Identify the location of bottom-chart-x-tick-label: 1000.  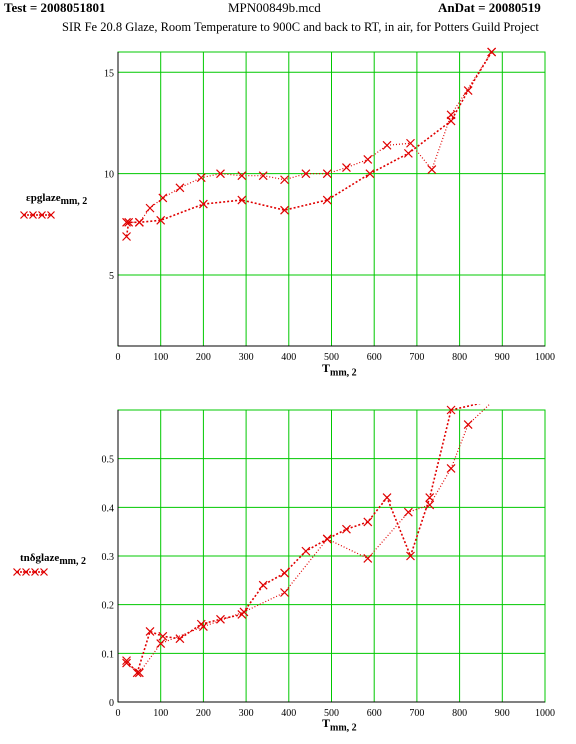
(545, 713).